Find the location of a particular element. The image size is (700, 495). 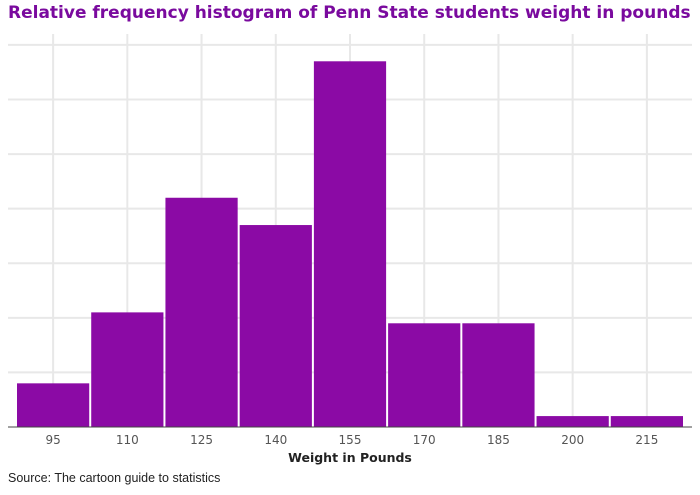

x-tick-label: 140 is located at coordinates (275, 440).